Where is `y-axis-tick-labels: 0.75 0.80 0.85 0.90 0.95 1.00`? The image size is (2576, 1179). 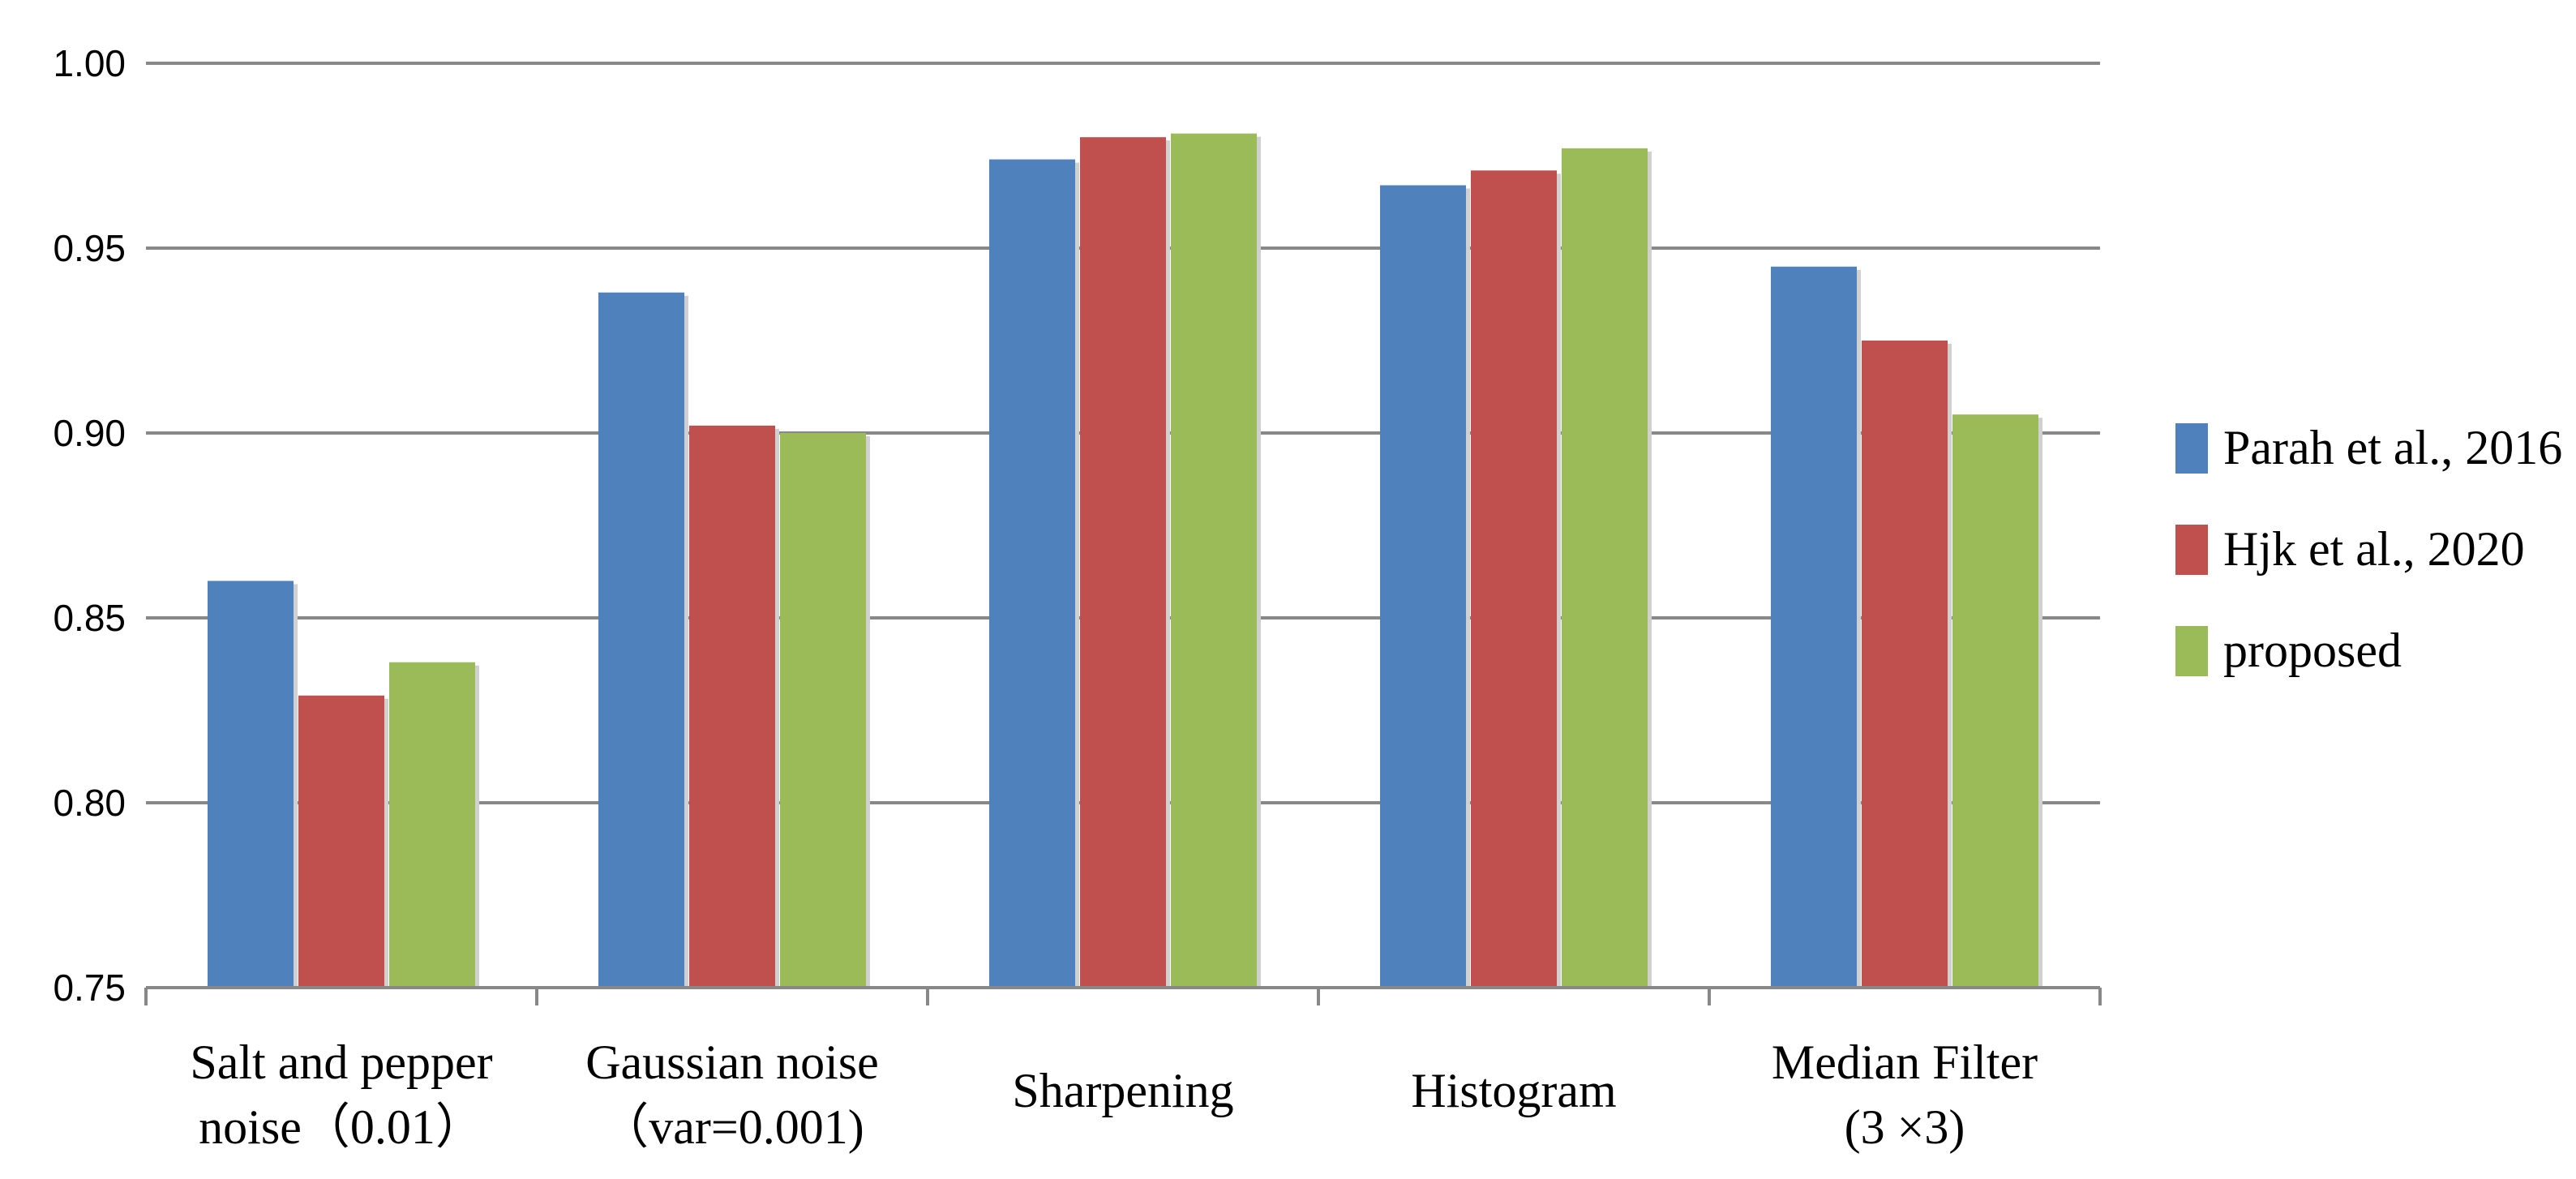 y-axis-tick-labels: 0.75 0.80 0.85 0.90 0.95 1.00 is located at coordinates (89, 525).